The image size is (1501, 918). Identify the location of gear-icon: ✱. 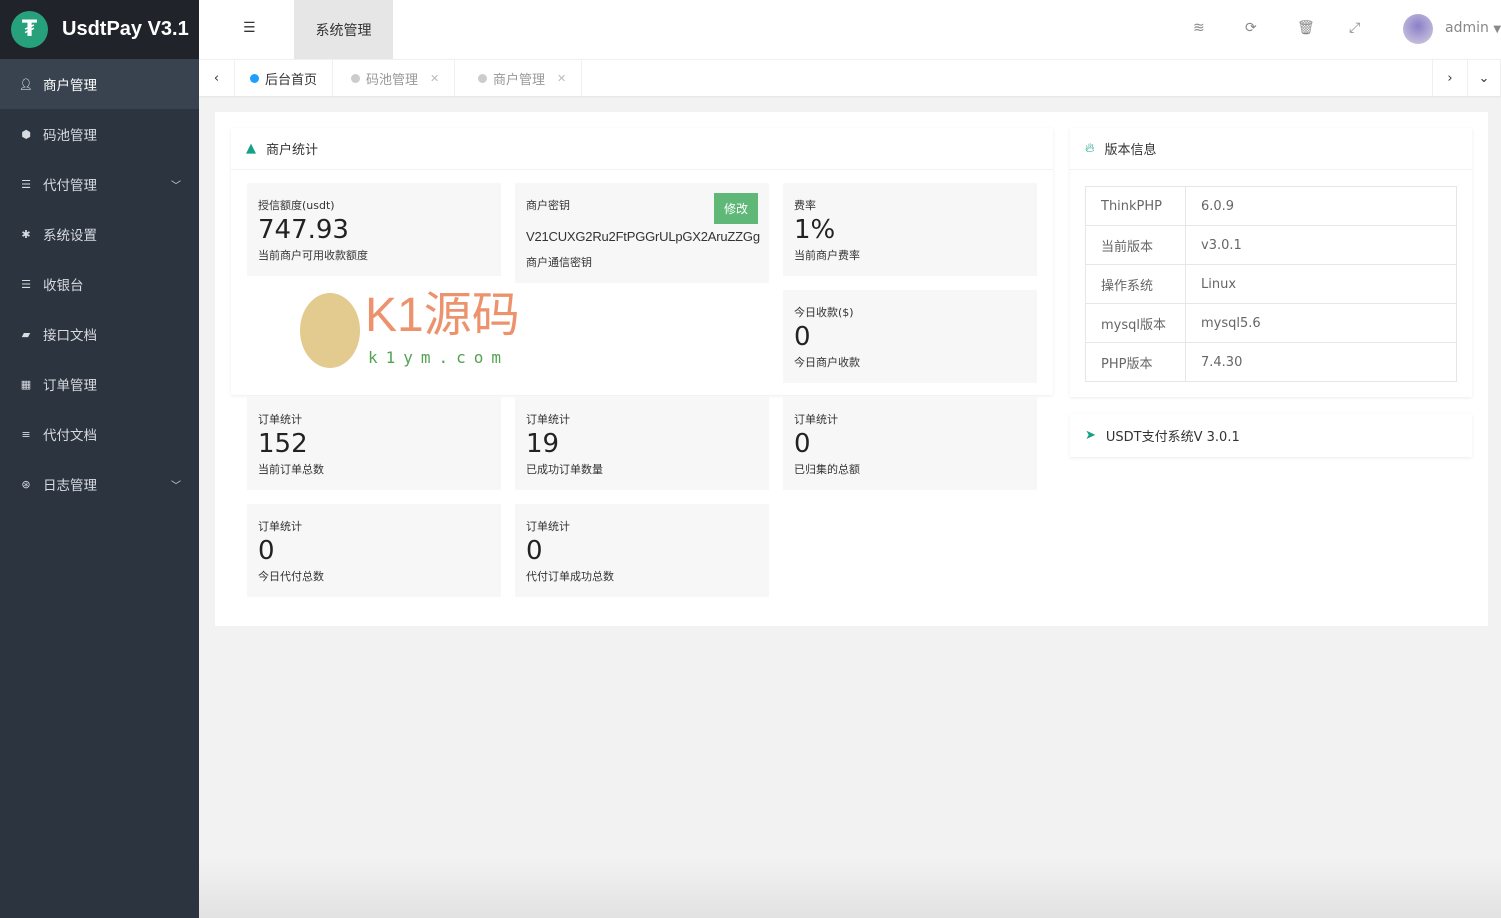
(26, 234).